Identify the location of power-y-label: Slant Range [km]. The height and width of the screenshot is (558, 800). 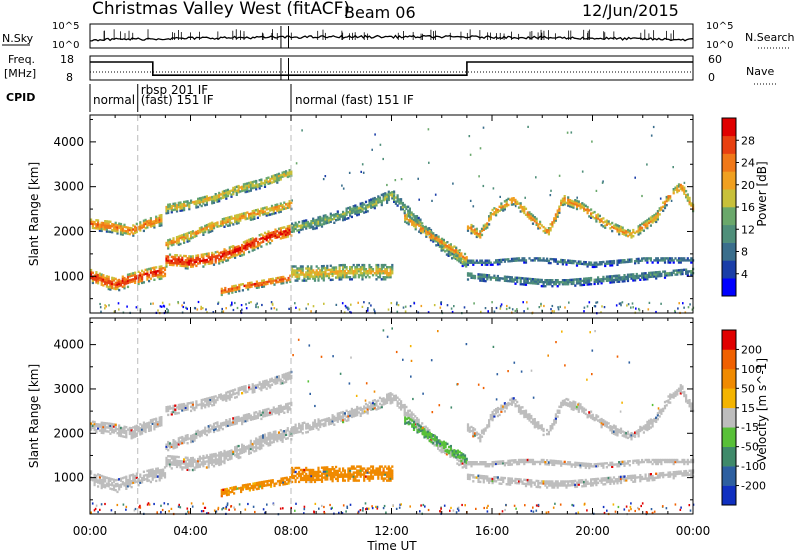
(34, 214).